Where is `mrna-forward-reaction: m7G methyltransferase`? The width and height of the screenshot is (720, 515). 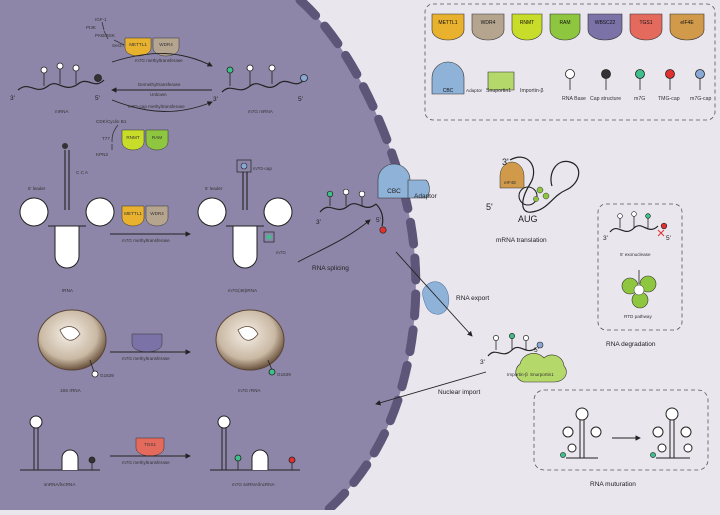
mrna-forward-reaction: m7G methyltransferase is located at coordinates (159, 60).